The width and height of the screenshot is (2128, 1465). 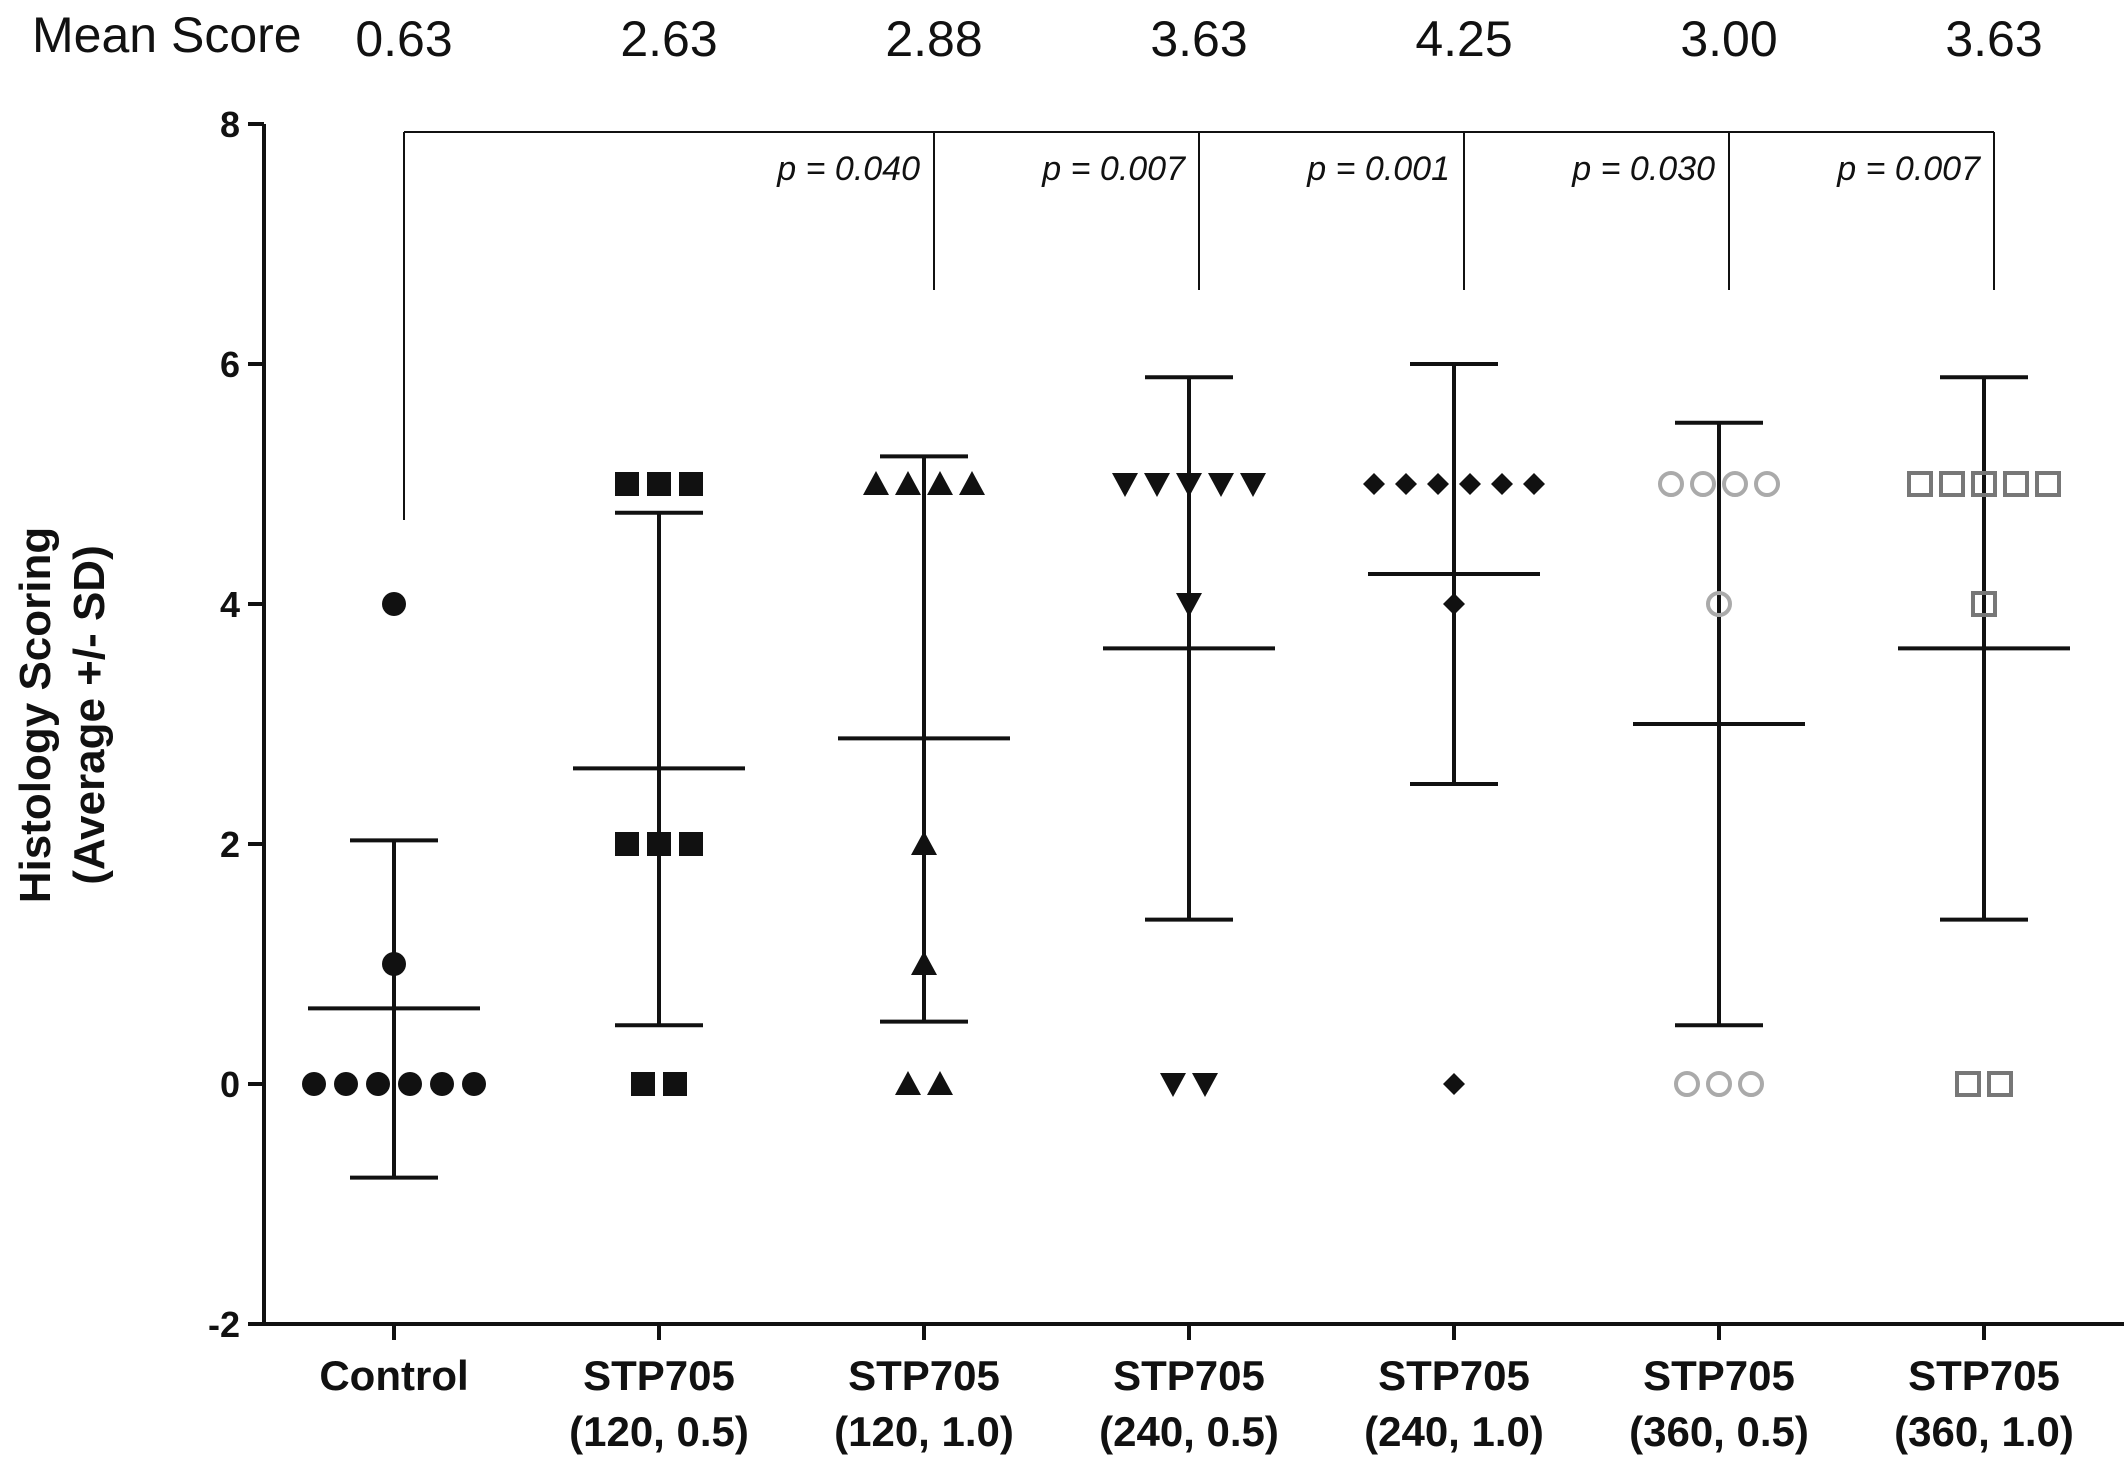 I want to click on category-label-line-1: Control, so click(x=393, y=1375).